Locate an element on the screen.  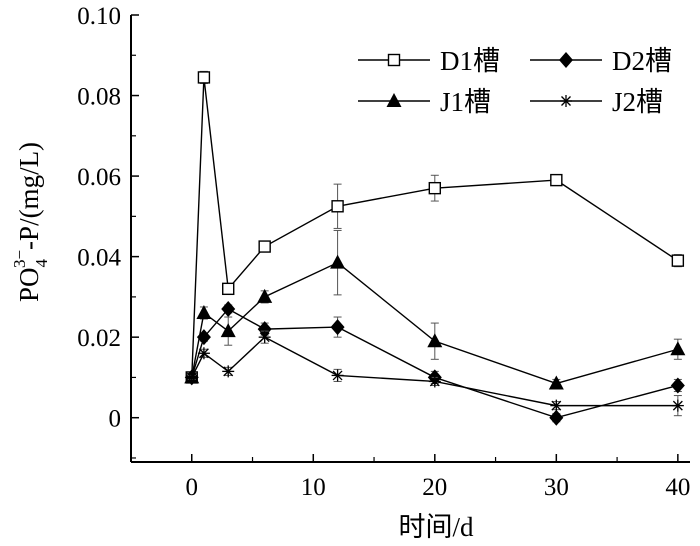
y-axis-title: PO43−-P/(mg/L) is located at coordinates (30, 222).